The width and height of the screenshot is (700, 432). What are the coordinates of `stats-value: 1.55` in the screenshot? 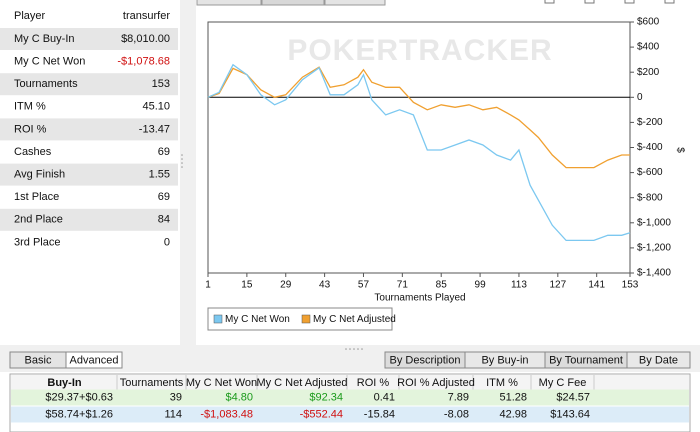 It's located at (159, 175).